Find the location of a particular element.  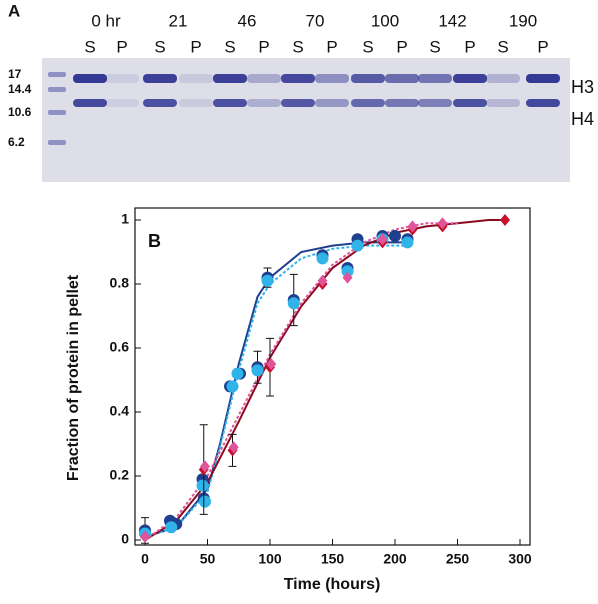

band-label: H3 is located at coordinates (582, 87).